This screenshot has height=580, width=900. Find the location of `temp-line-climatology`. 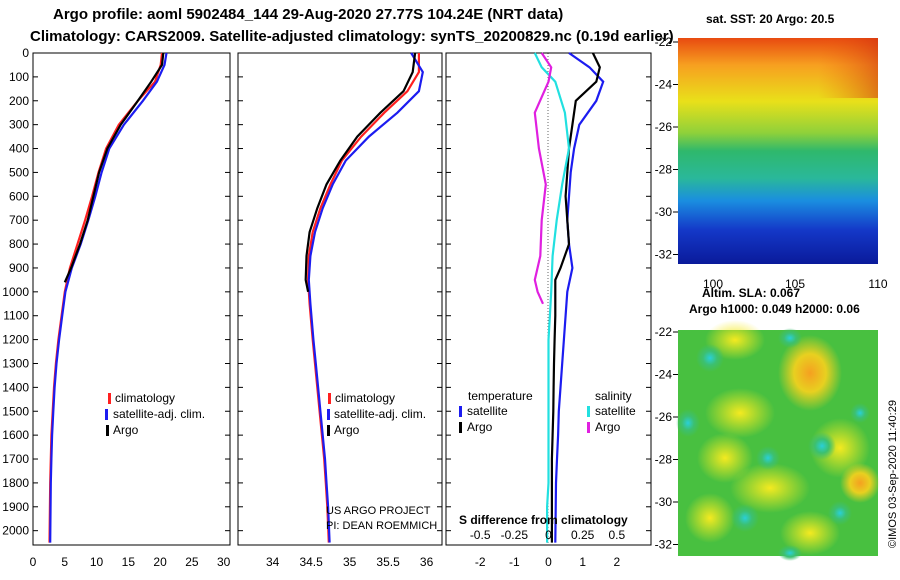

temp-line-climatology is located at coordinates (106, 297).